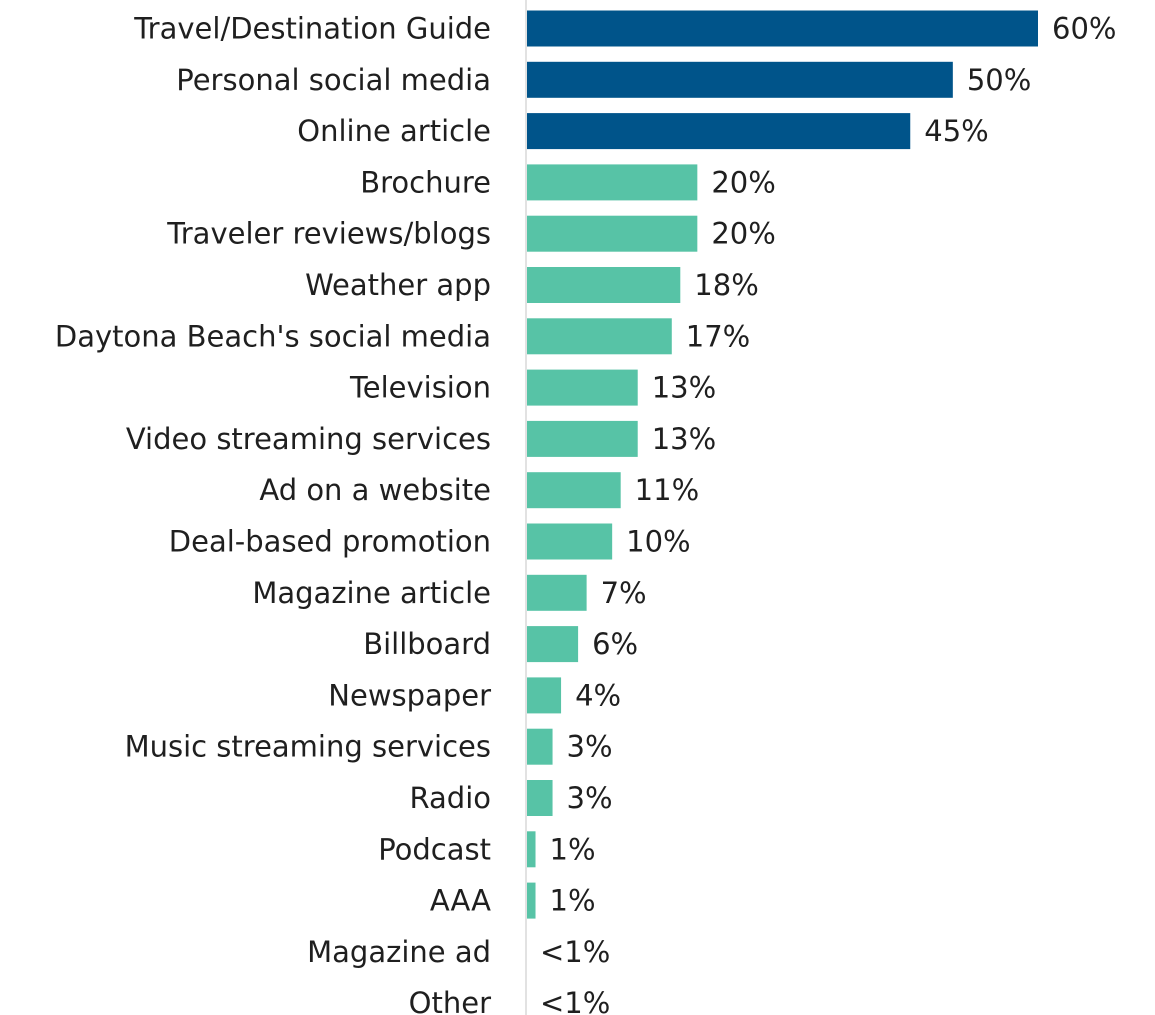 This screenshot has width=1155, height=1015. Describe the element at coordinates (330, 542) in the screenshot. I see `category-label: Deal-based promotion` at that location.